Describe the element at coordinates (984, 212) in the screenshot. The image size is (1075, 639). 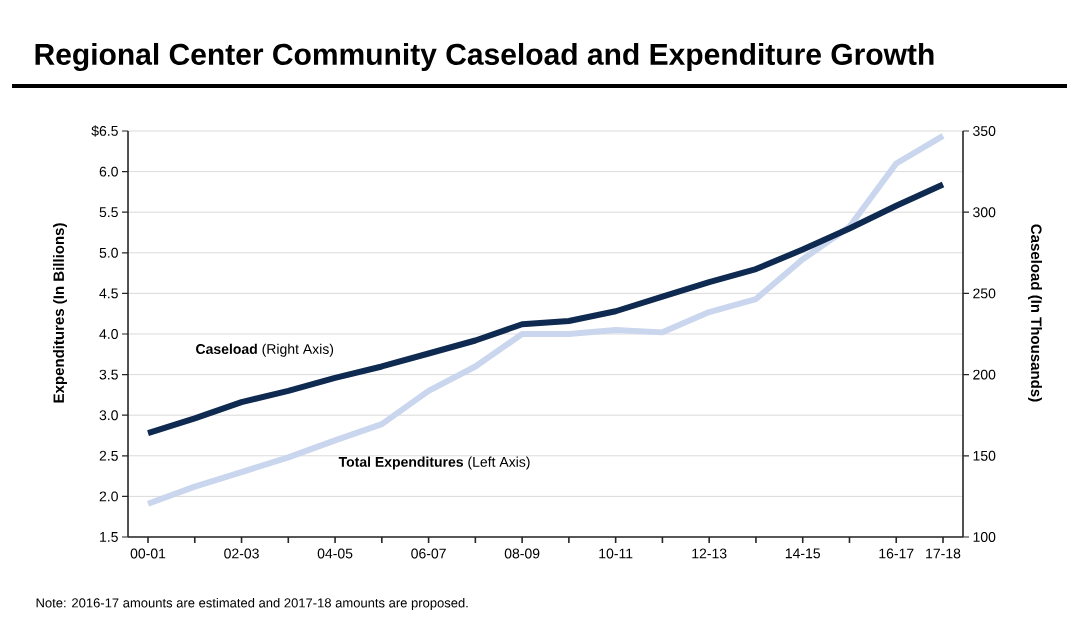
I see `y2-tick-label: 300` at that location.